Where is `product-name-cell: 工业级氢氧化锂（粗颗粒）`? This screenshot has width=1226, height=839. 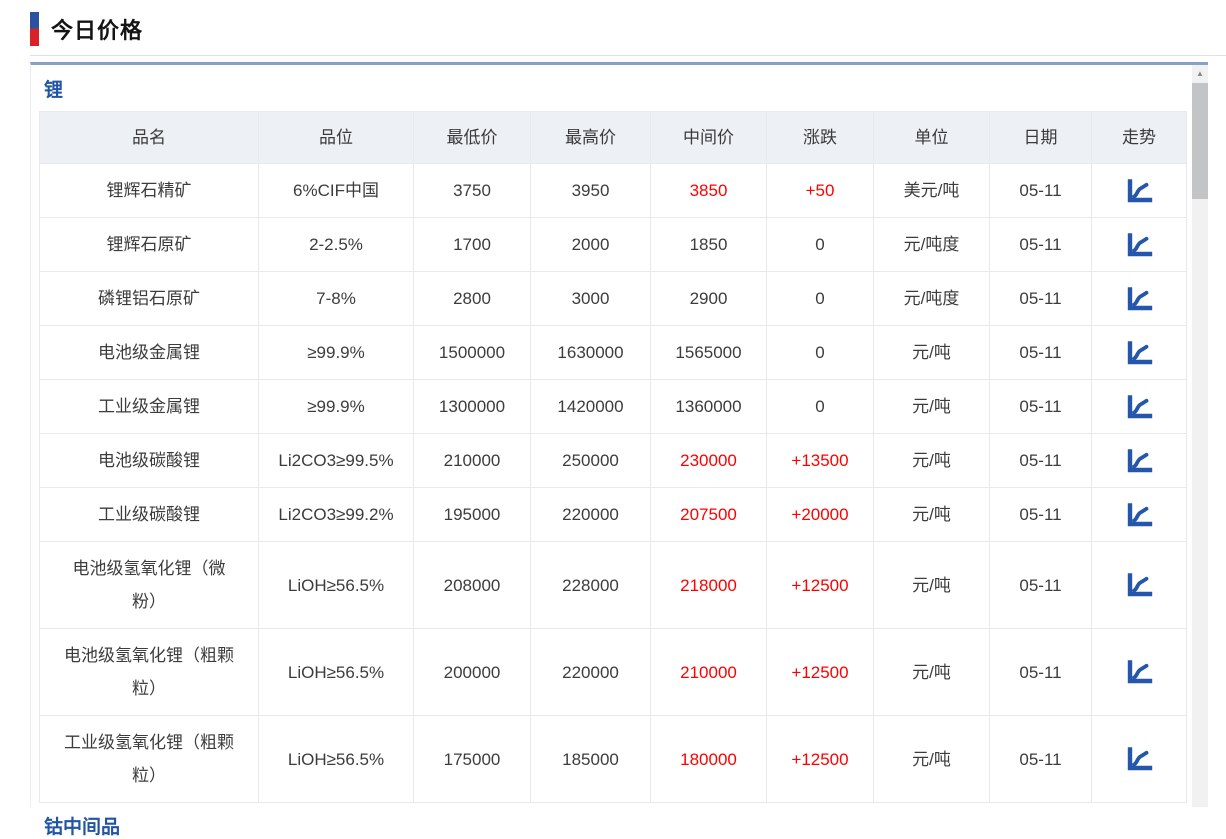 product-name-cell: 工业级氢氧化锂（粗颗粒） is located at coordinates (149, 759).